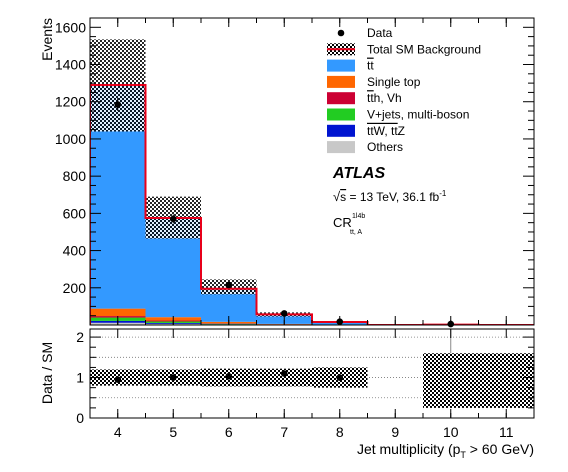  I want to click on region-superscript: 1l4b, so click(358, 216).